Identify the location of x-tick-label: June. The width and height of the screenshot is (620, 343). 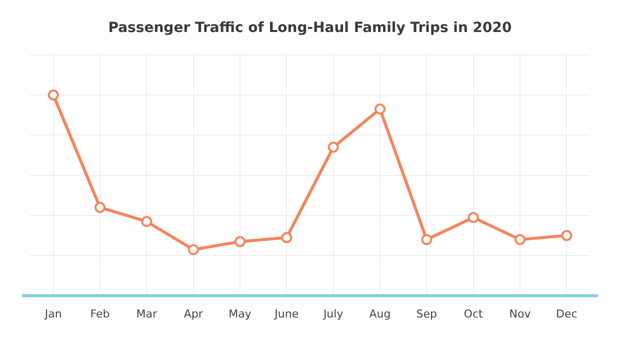
(286, 313).